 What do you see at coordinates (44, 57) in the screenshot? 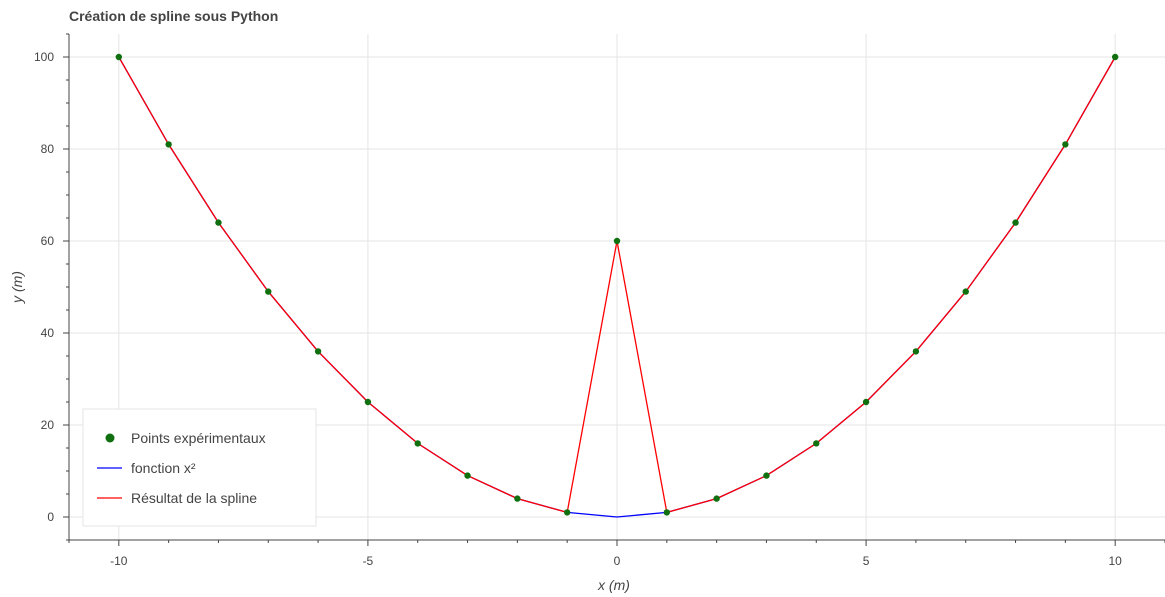
I see `y-tick-label: 100` at bounding box center [44, 57].